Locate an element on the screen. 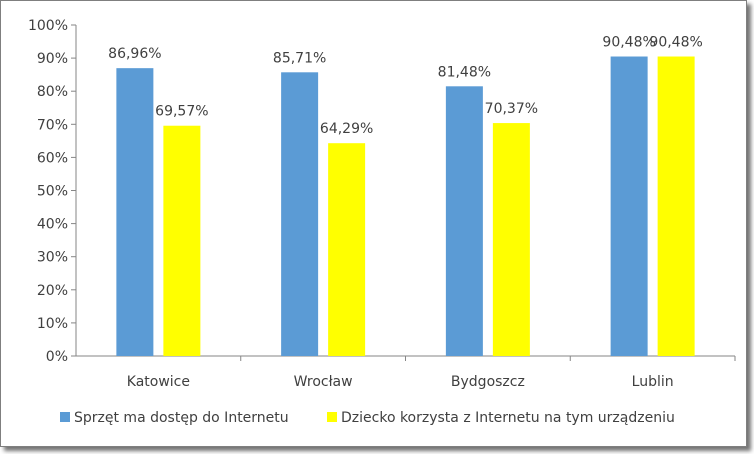 The width and height of the screenshot is (754, 454). y-tick-label: 30% is located at coordinates (52, 258).